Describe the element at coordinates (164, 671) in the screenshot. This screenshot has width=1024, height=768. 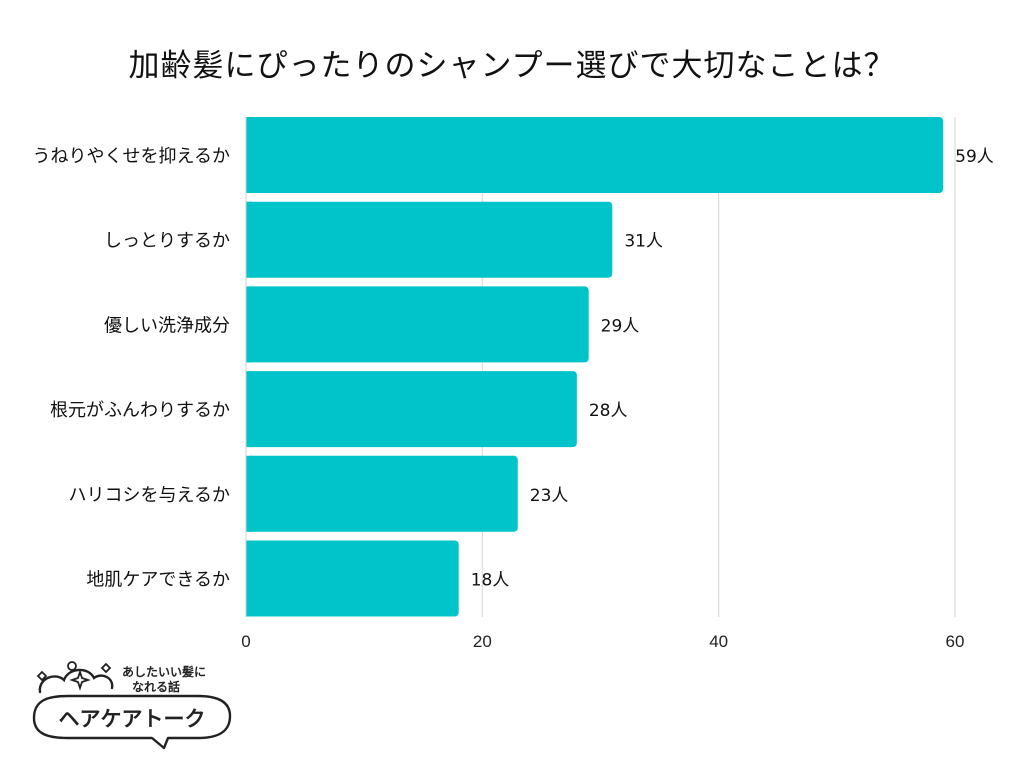
I see `logo-tagline-1: あしたいい髪に` at that location.